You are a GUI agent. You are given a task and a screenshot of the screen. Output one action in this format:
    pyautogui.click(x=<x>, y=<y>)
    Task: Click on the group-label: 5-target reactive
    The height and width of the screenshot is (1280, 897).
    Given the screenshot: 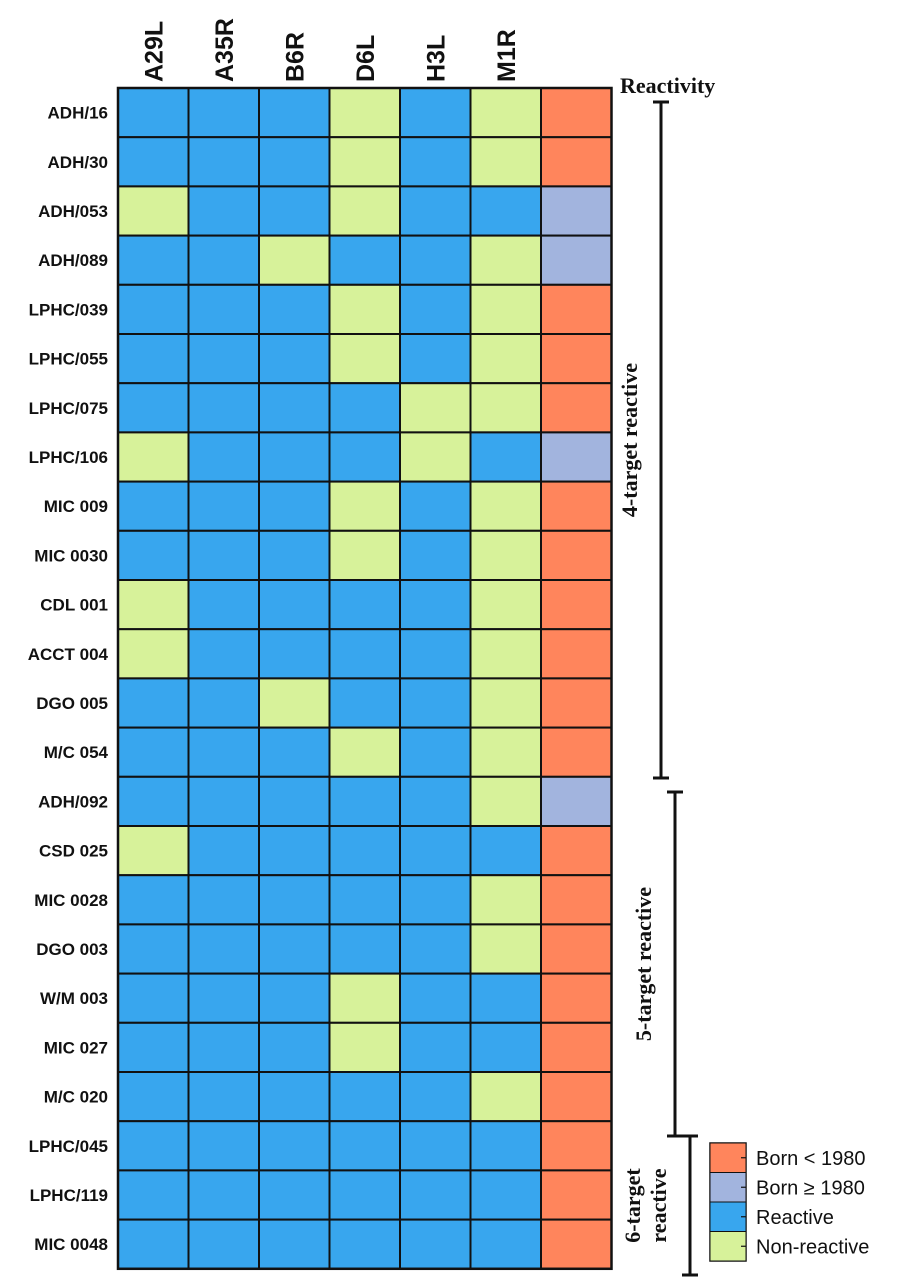 What is the action you would take?
    pyautogui.click(x=643, y=964)
    